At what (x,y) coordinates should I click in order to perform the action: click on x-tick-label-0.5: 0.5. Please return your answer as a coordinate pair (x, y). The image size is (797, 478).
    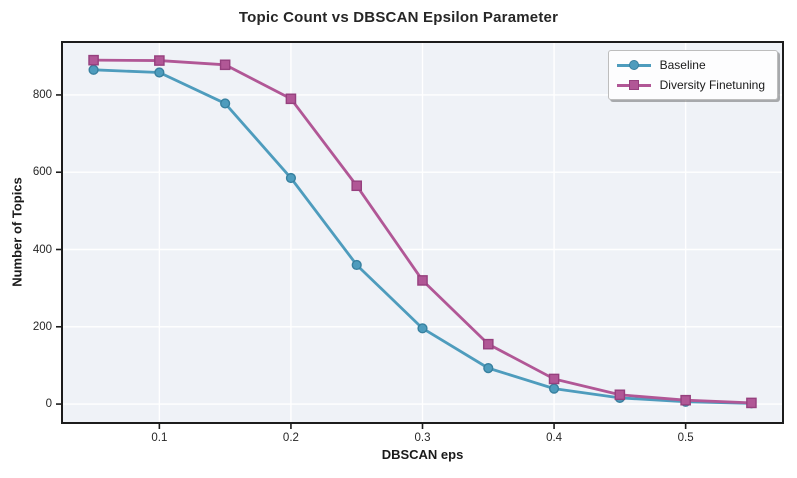
    Looking at the image, I should click on (685, 438).